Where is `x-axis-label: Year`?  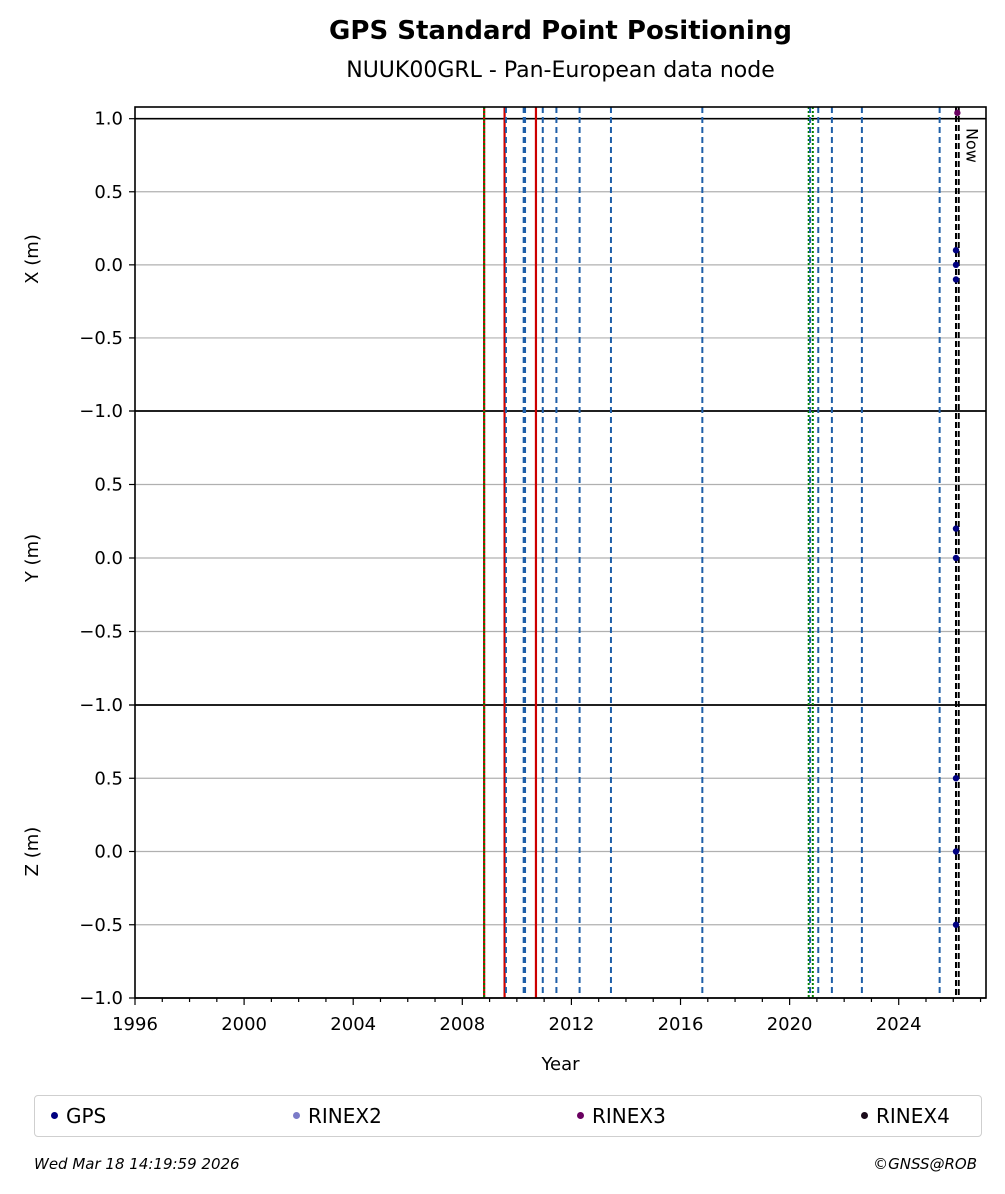
x-axis-label: Year is located at coordinates (560, 1064).